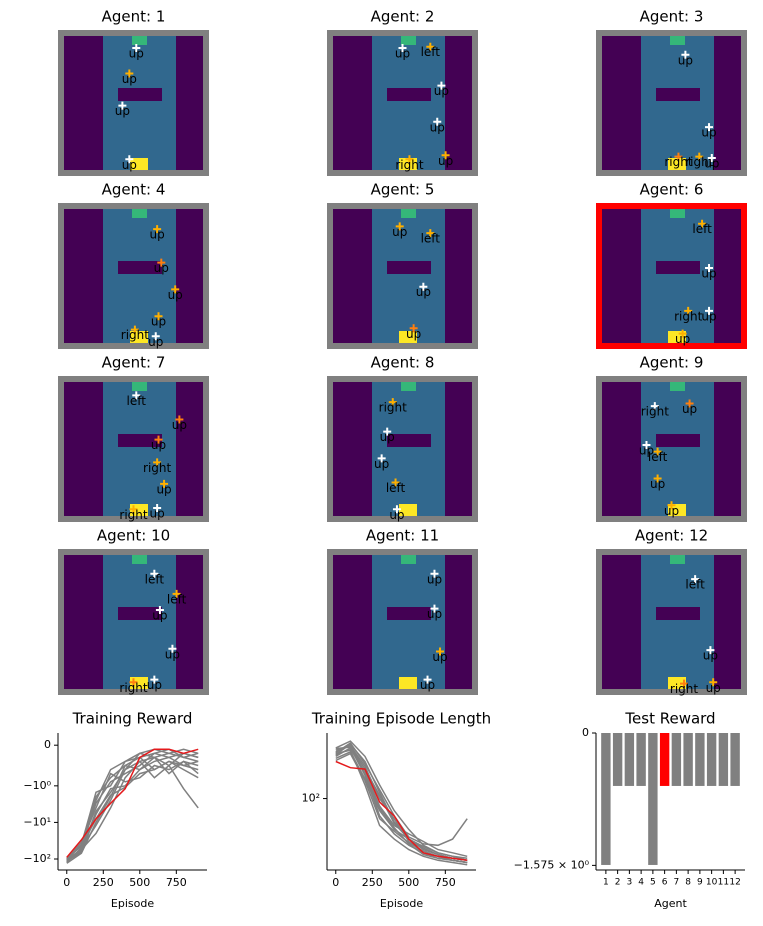 Image resolution: width=763 pixels, height=926 pixels. I want to click on y-tick-label: −1.575 × 10⁰, so click(552, 864).